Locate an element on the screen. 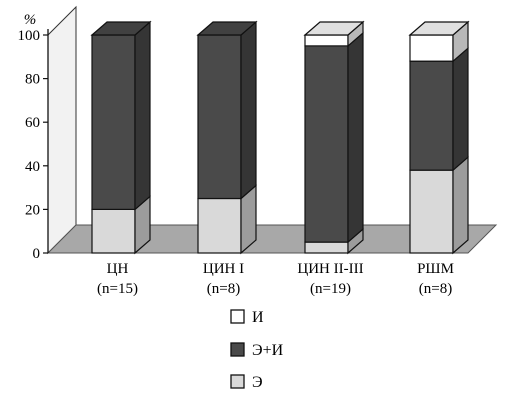  y-tick-label: 20 is located at coordinates (32, 210).